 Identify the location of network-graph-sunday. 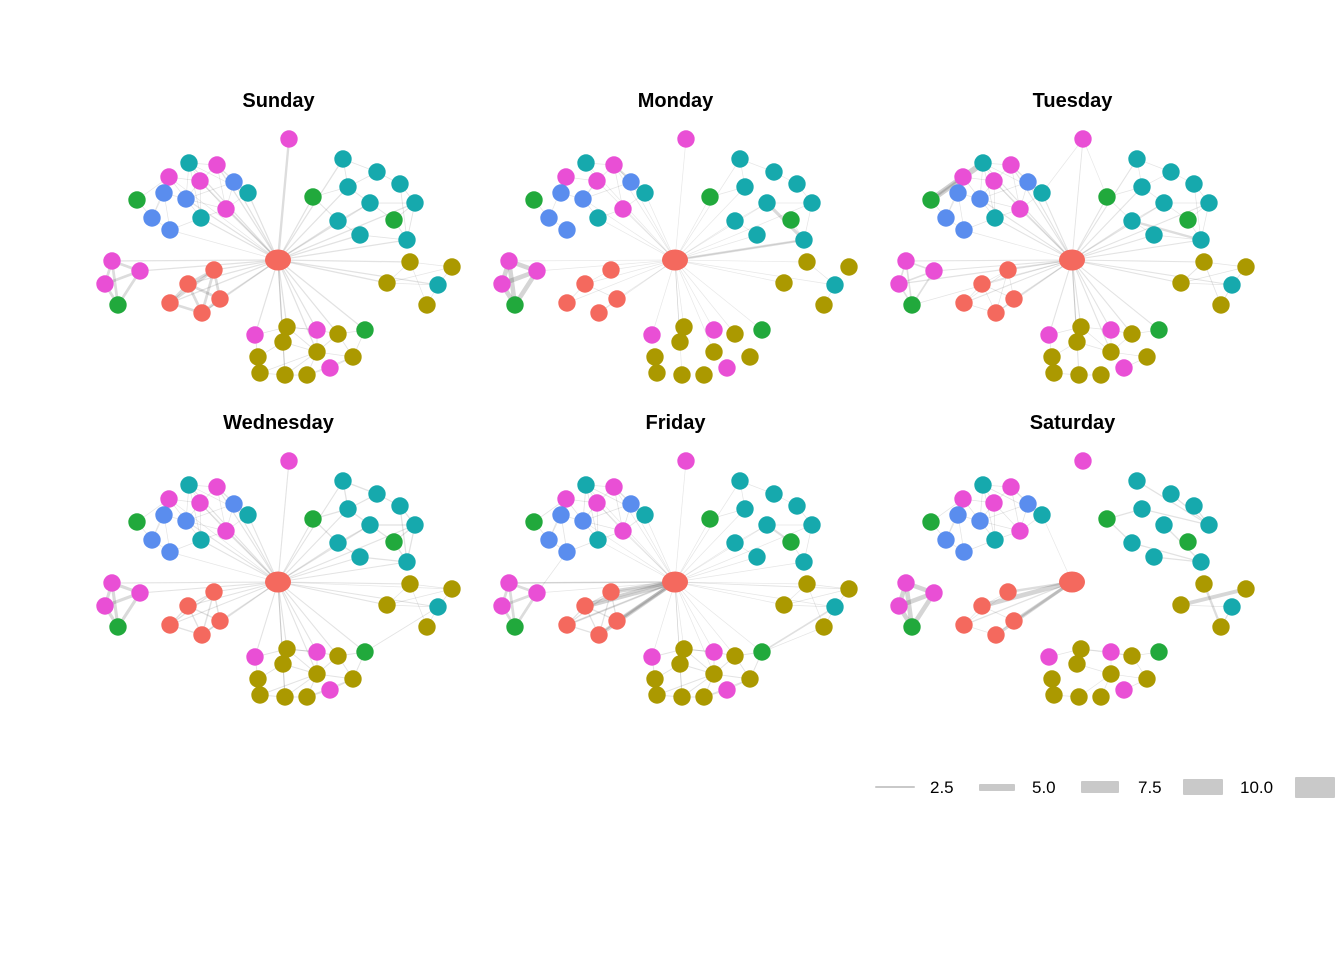
(278, 257).